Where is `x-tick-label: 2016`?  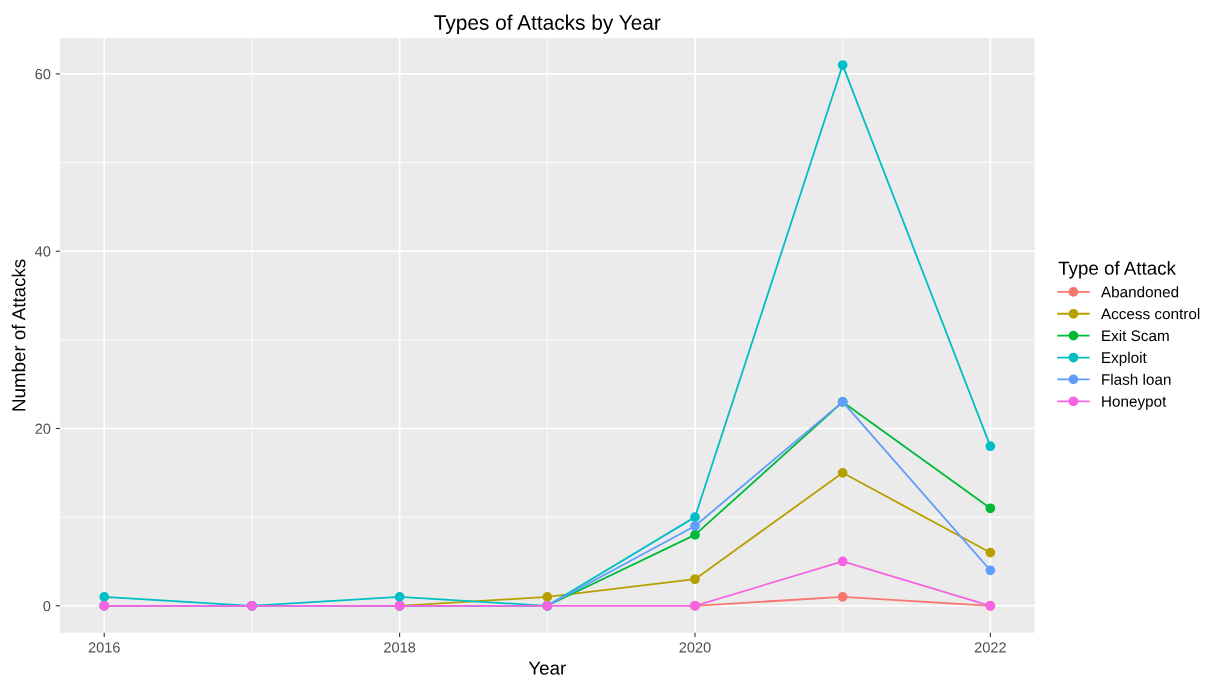 x-tick-label: 2016 is located at coordinates (104, 647).